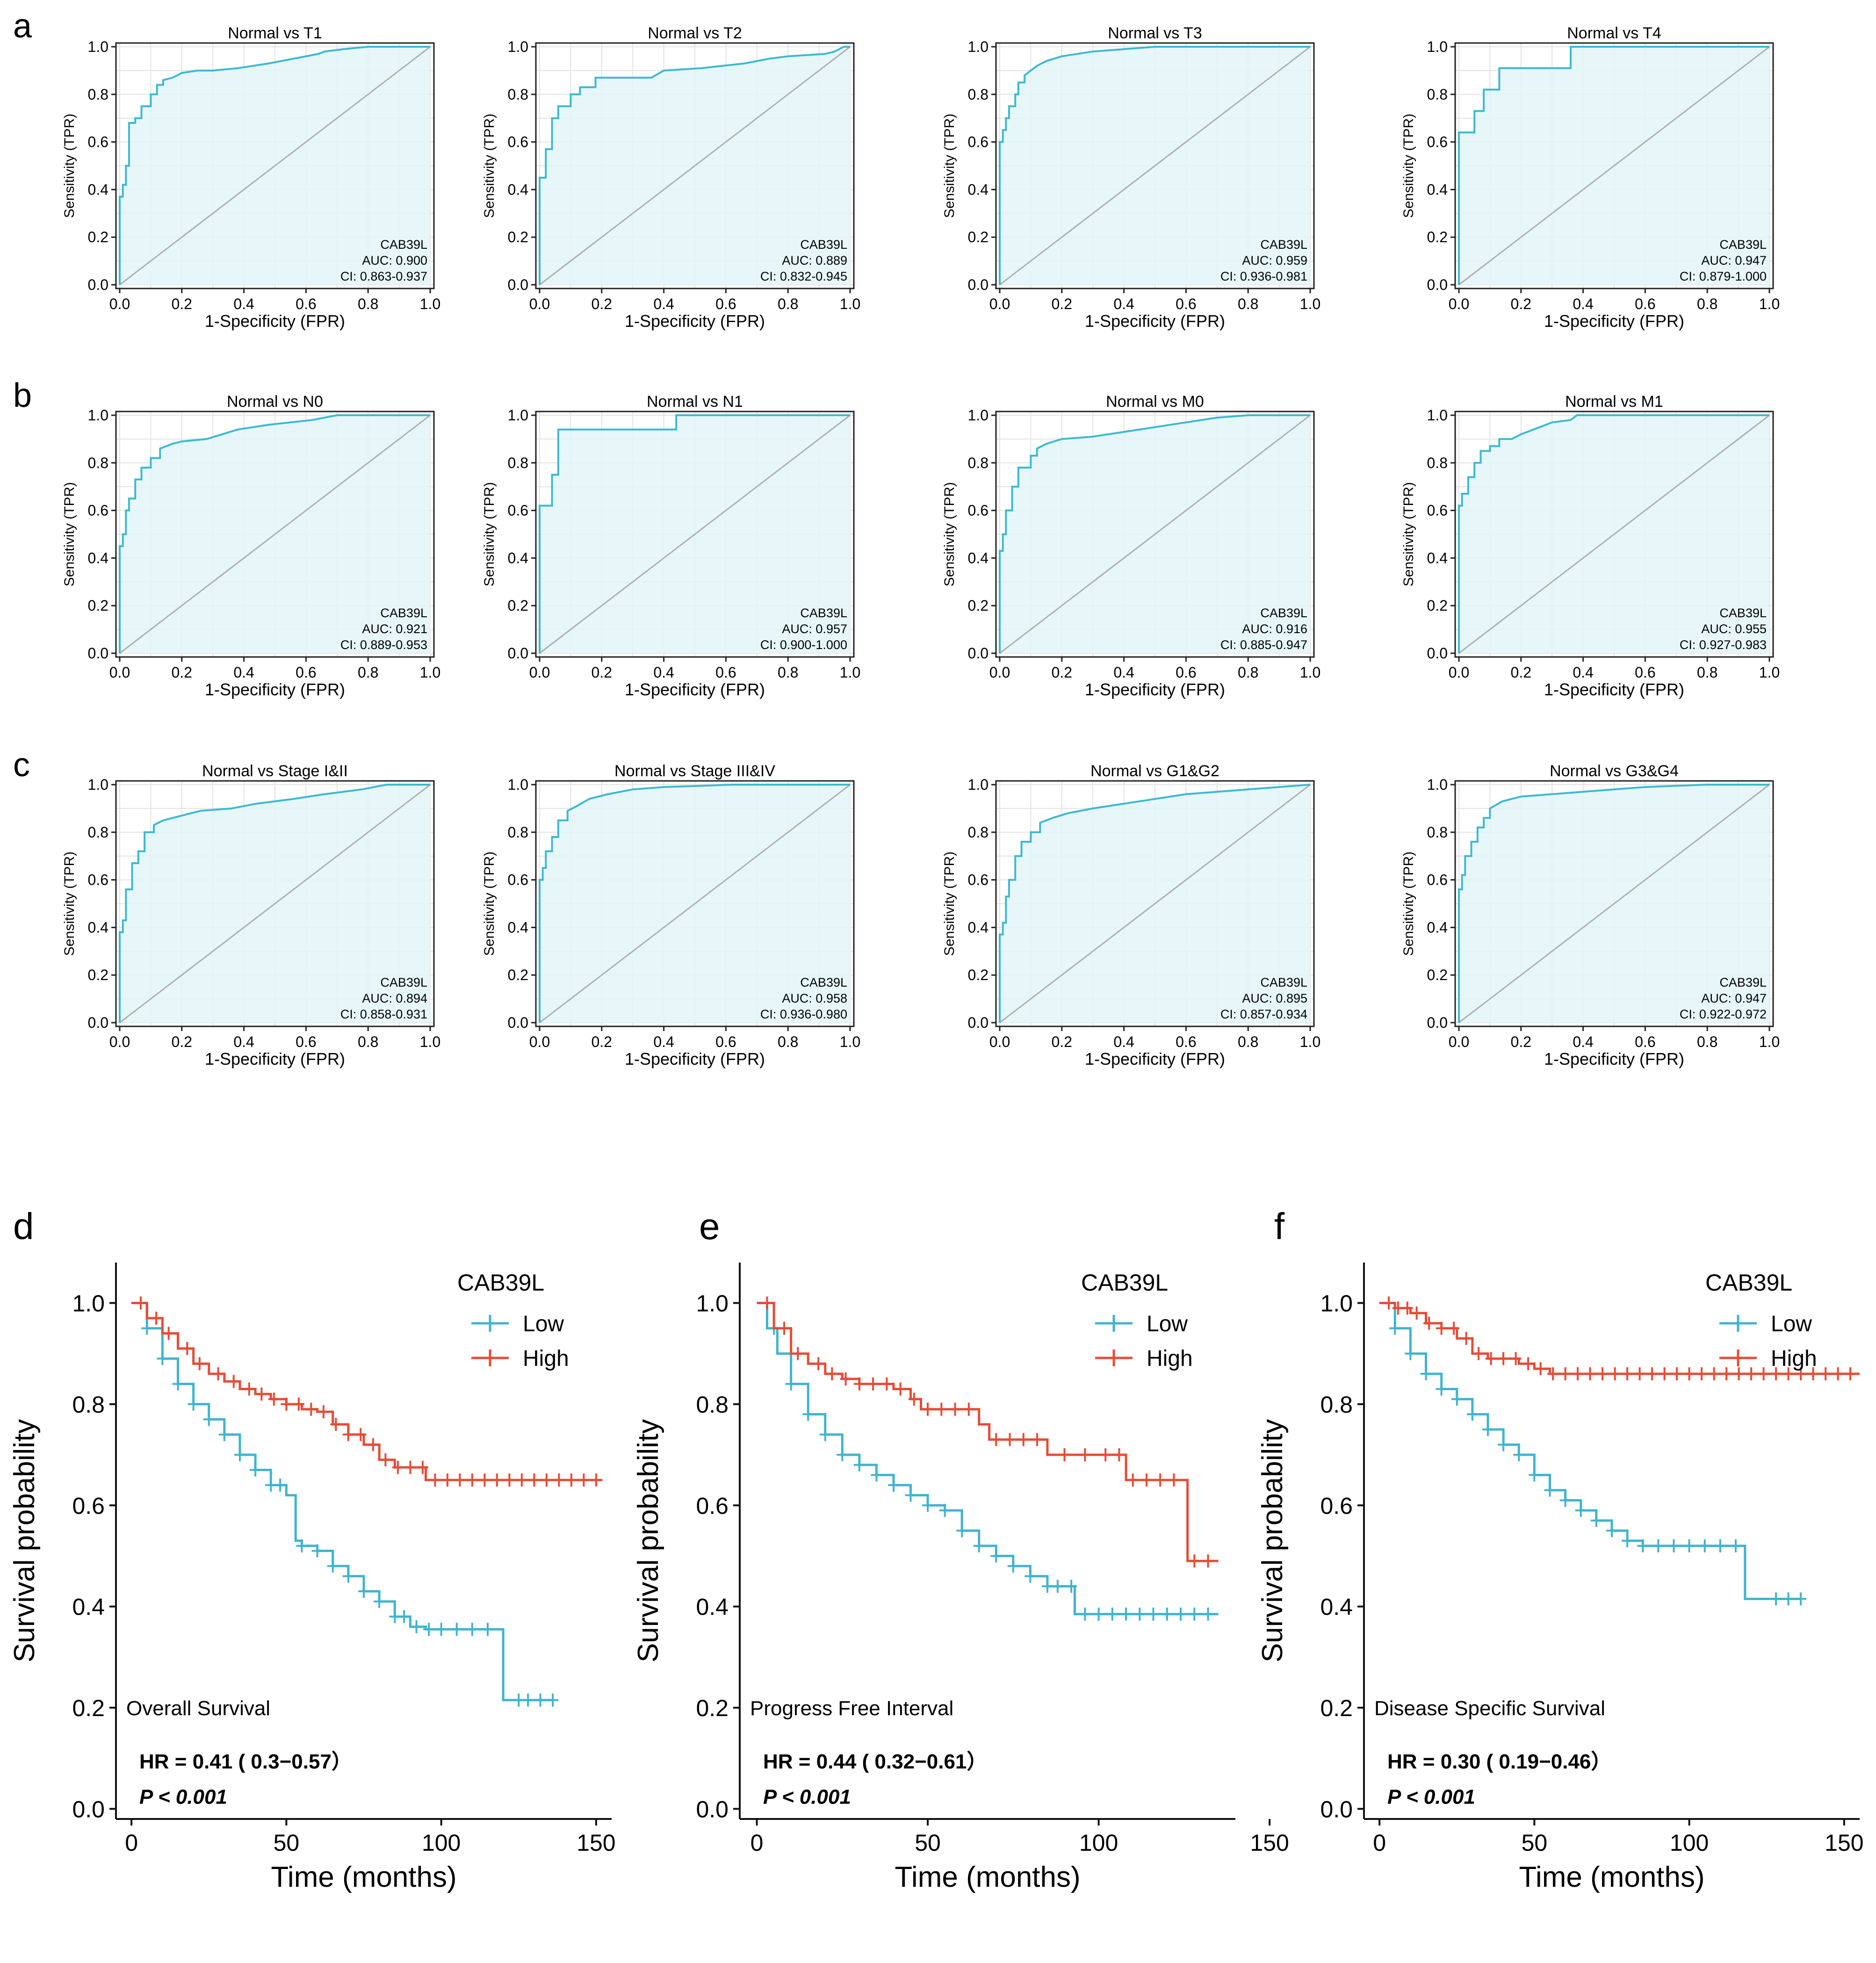  I want to click on x-tick-label: 0.0, so click(1459, 304).